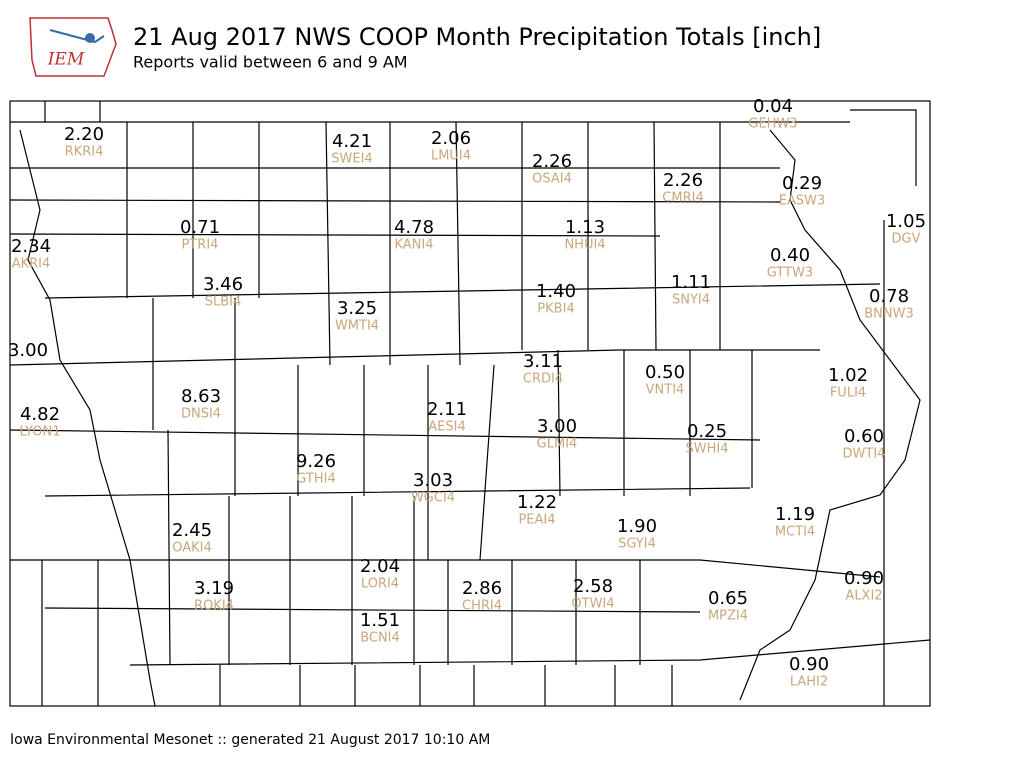 The image size is (1024, 772). I want to click on station-value: 1.02, so click(848, 375).